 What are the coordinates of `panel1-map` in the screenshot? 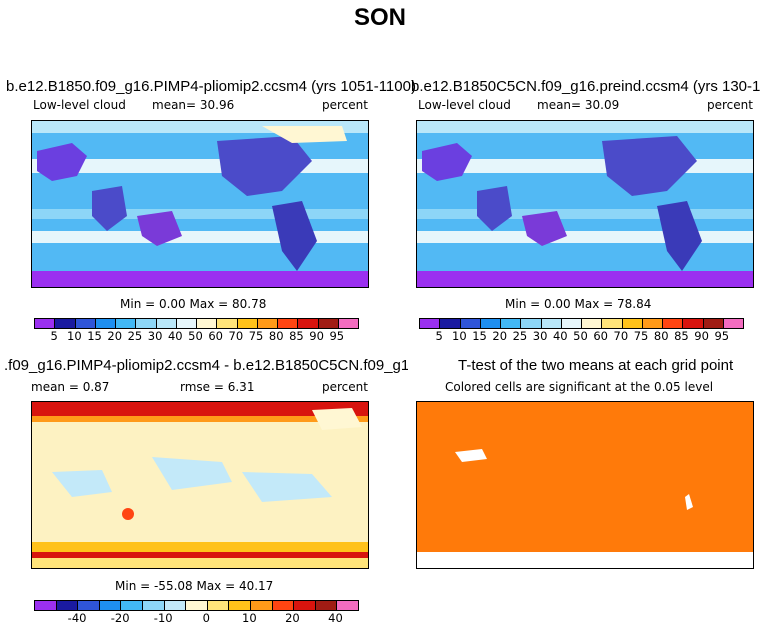 It's located at (200, 204).